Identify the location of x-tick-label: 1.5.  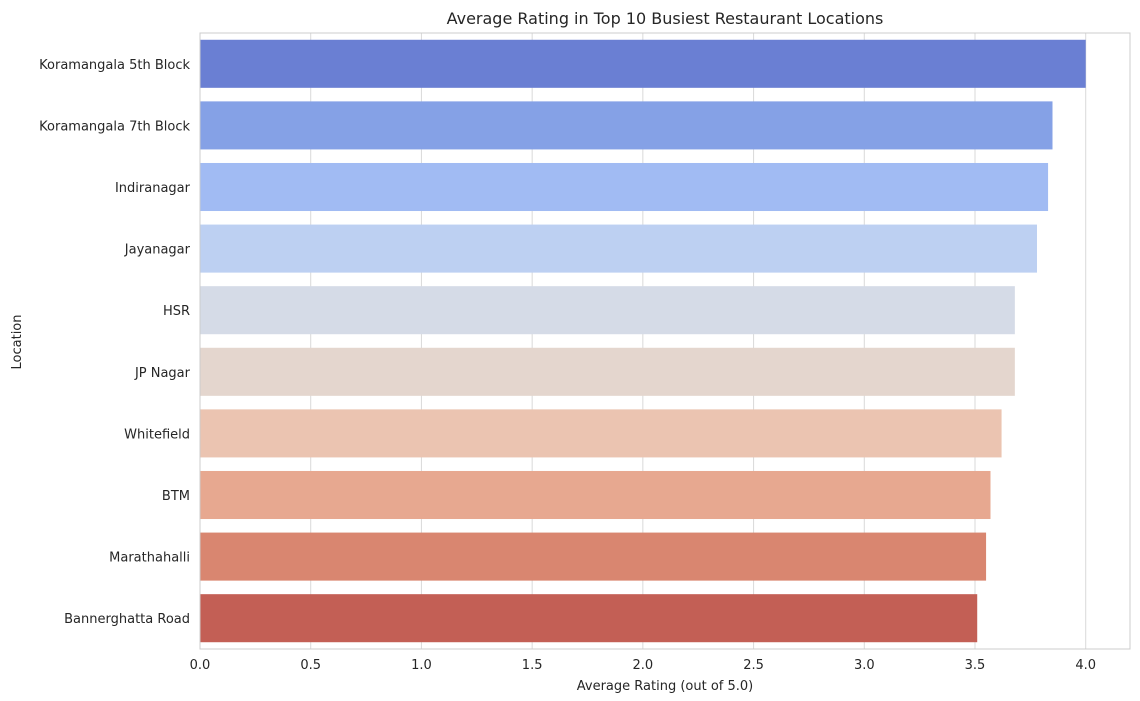
(532, 665).